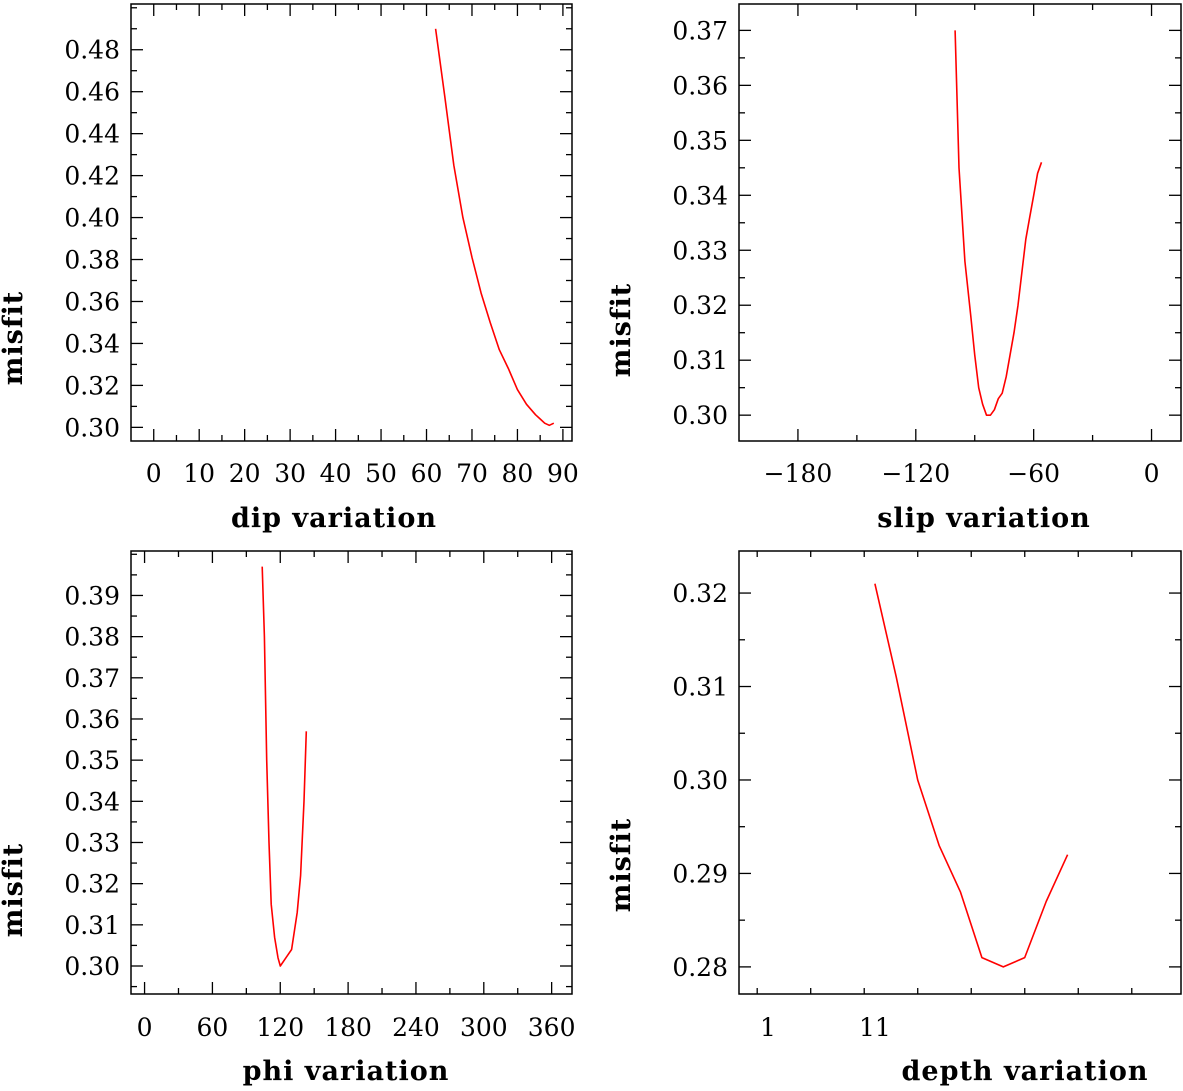 This screenshot has height=1091, width=1183. Describe the element at coordinates (381, 473) in the screenshot. I see `dip-x-tick-label: 50` at that location.